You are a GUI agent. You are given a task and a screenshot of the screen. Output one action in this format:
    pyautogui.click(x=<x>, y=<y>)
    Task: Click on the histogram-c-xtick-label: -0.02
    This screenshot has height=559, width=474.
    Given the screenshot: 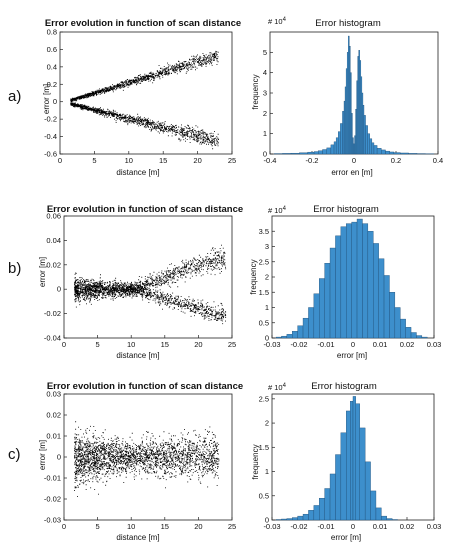 What is the action you would take?
    pyautogui.click(x=298, y=526)
    